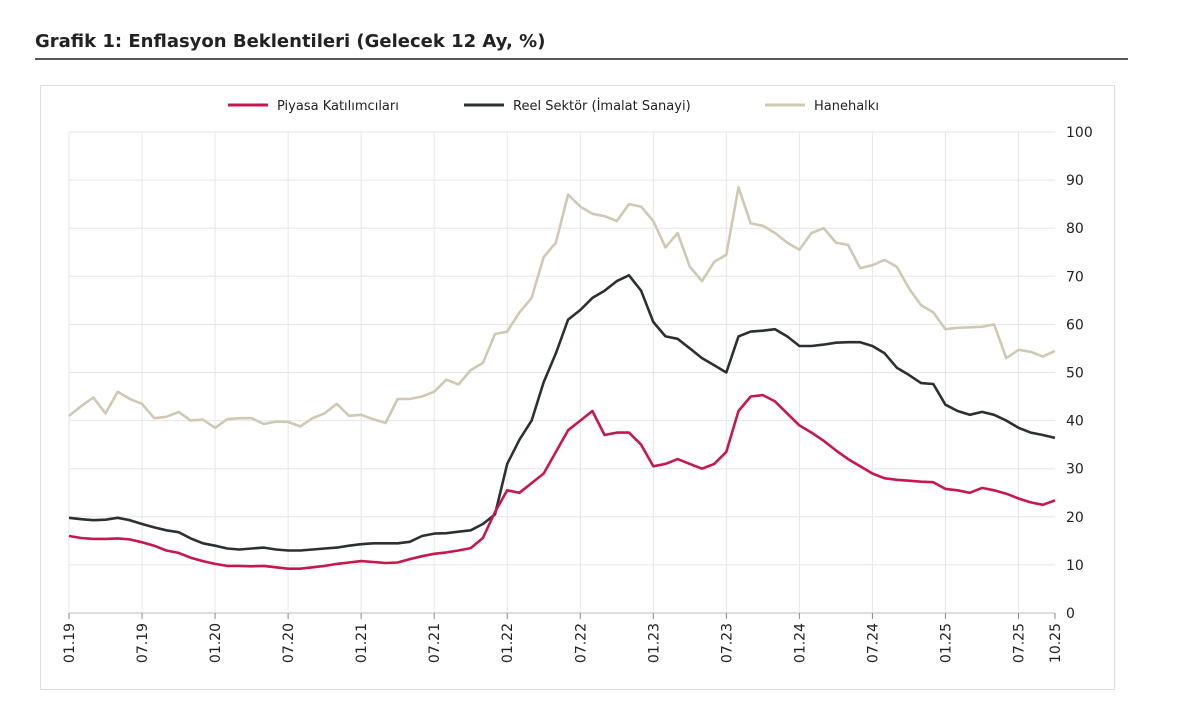 Image resolution: width=1200 pixels, height=718 pixels. I want to click on x-tick-label: 01.22, so click(508, 643).